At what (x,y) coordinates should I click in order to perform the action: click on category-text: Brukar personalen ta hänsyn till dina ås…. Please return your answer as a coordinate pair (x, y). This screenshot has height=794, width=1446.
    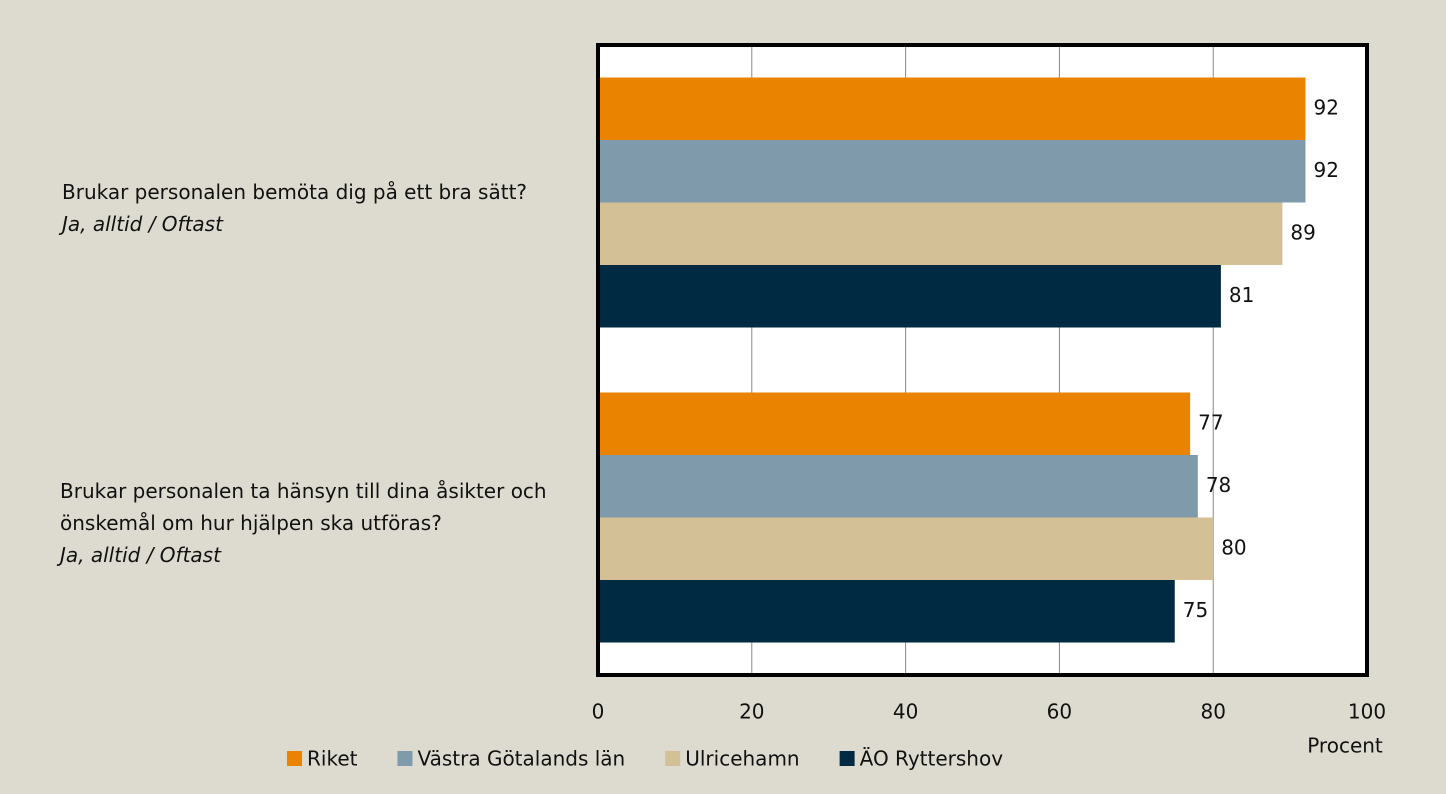
    Looking at the image, I should click on (303, 506).